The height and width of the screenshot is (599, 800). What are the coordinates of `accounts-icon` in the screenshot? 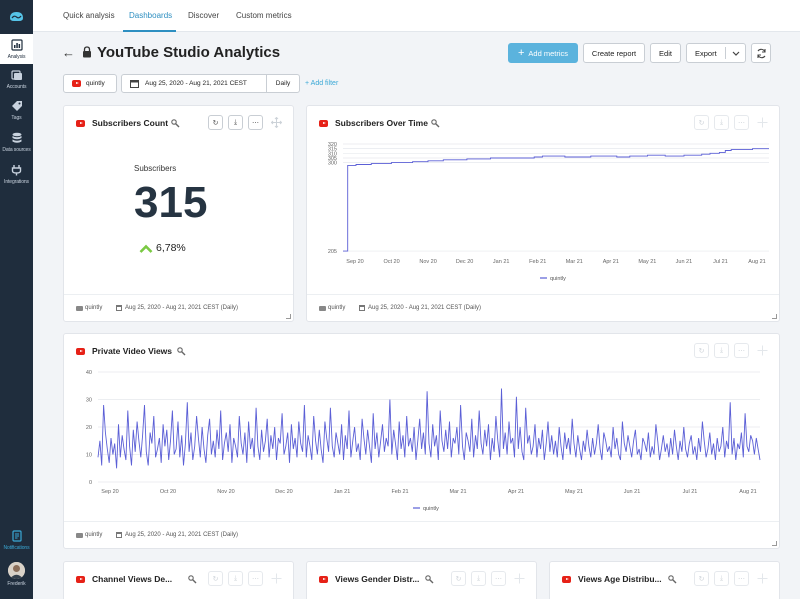 It's located at (16, 75).